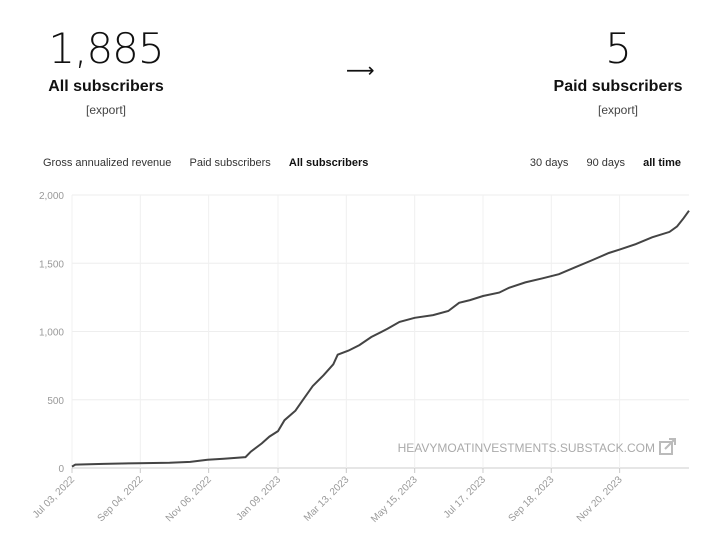 The height and width of the screenshot is (550, 707). I want to click on x-tick-label: Sep 18, 2023, so click(532, 499).